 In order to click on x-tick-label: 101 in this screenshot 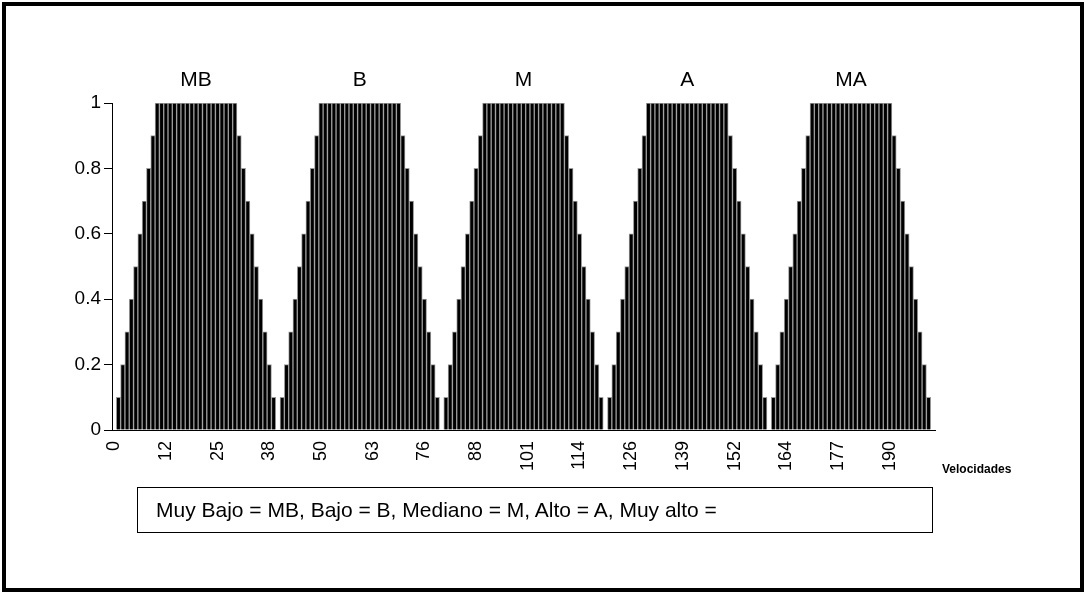, I will do `click(526, 456)`.